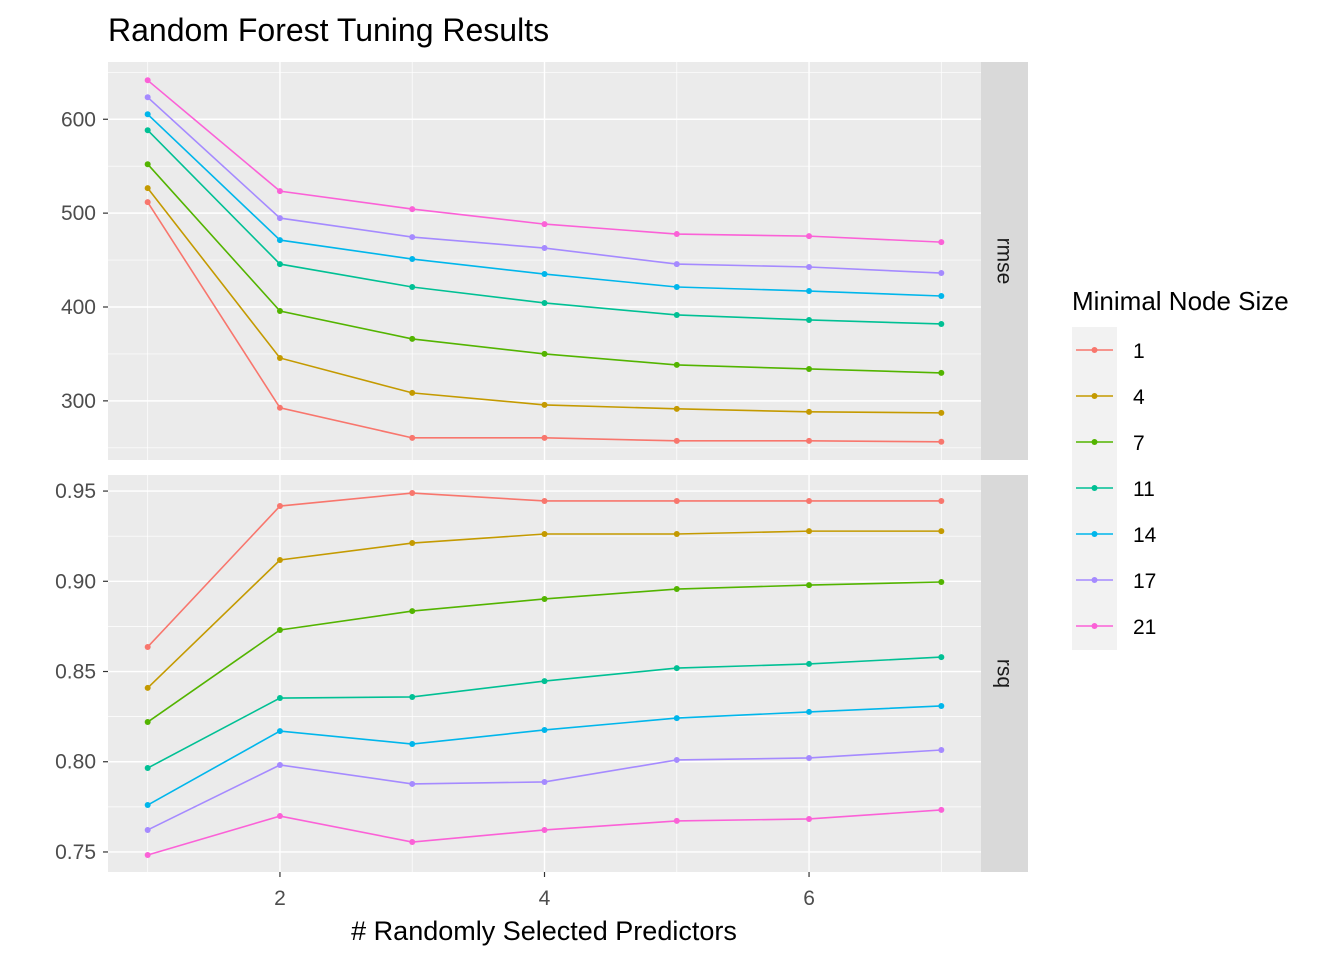  Describe the element at coordinates (1180, 301) in the screenshot. I see `legend-title: Minimal Node Size` at that location.